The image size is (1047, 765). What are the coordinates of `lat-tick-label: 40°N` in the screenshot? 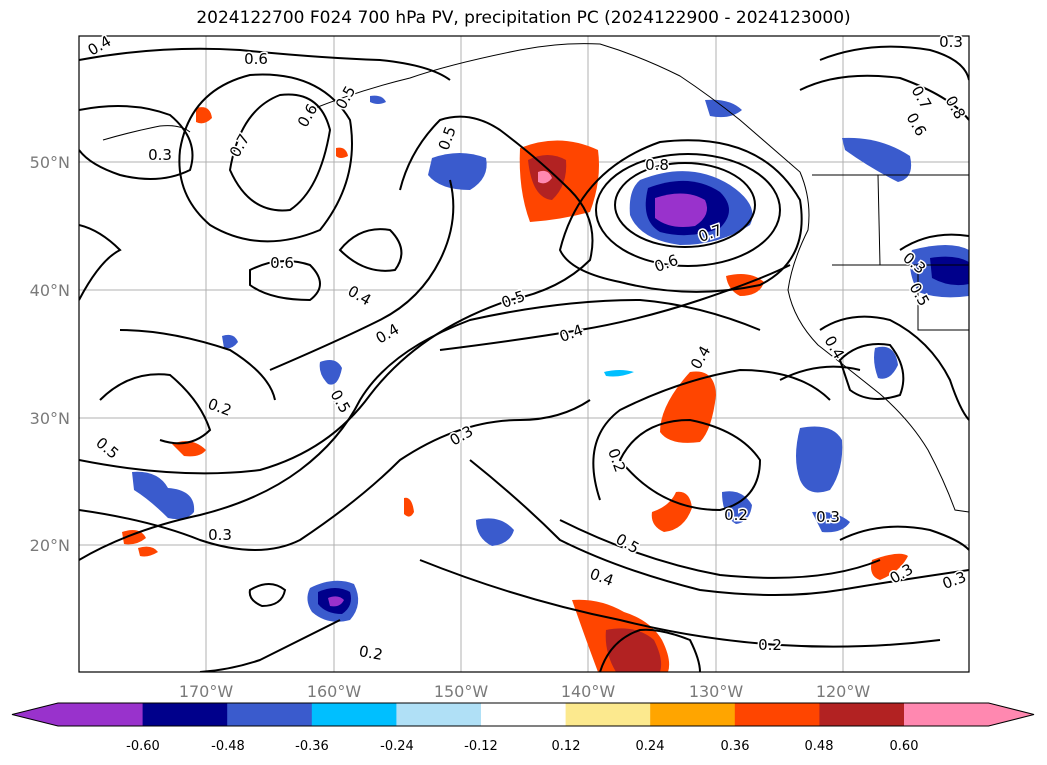 It's located at (50, 290).